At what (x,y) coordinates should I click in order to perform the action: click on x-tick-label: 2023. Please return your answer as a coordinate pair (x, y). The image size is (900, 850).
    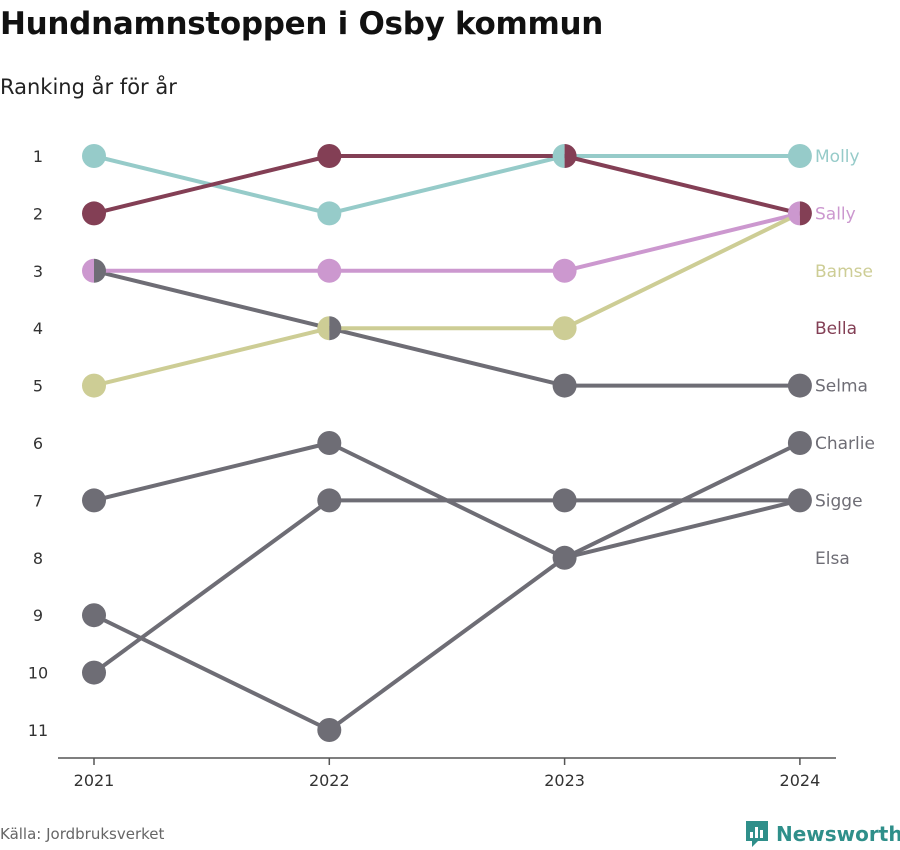
    Looking at the image, I should click on (564, 780).